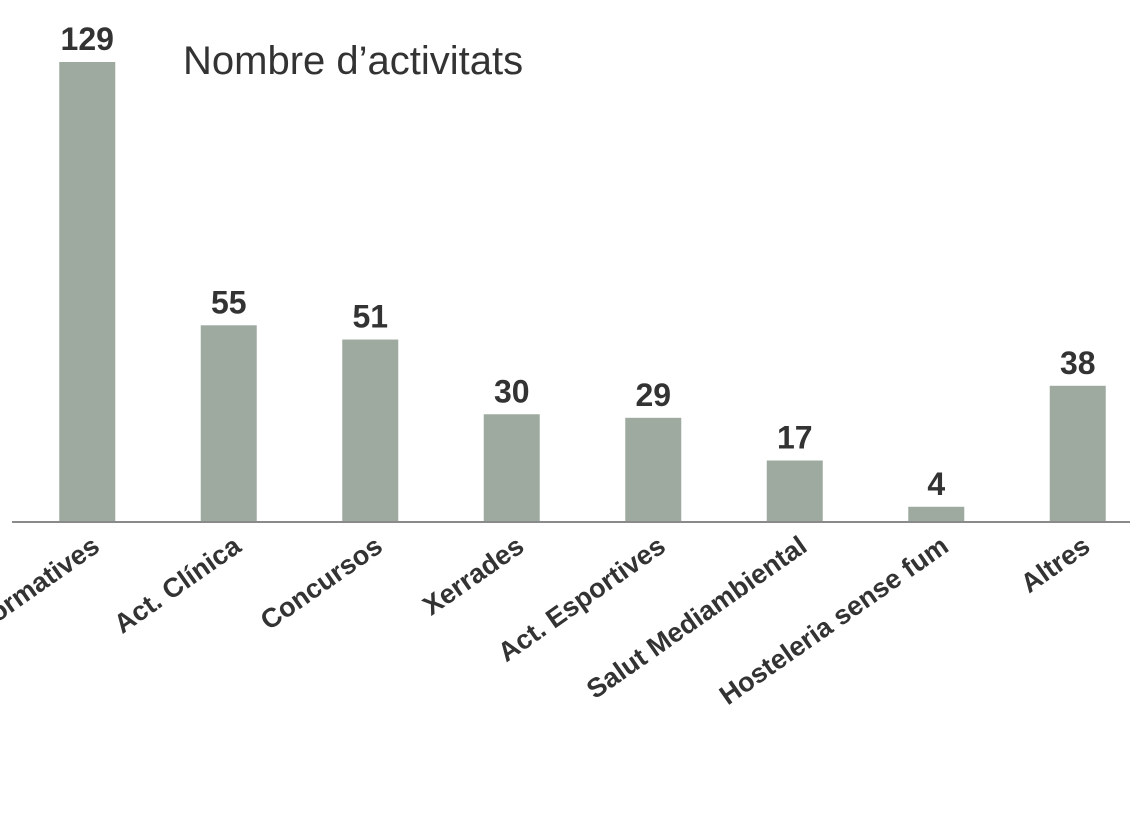  What do you see at coordinates (321, 582) in the screenshot?
I see `x-tick-label: Concursos` at bounding box center [321, 582].